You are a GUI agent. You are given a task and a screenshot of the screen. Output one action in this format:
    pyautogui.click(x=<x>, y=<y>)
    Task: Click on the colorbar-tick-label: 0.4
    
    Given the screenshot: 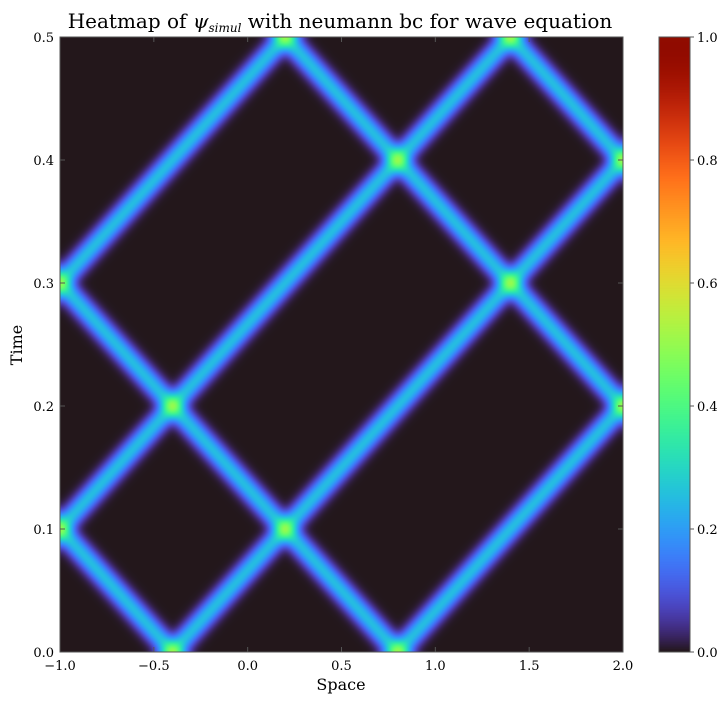 What is the action you would take?
    pyautogui.click(x=707, y=407)
    